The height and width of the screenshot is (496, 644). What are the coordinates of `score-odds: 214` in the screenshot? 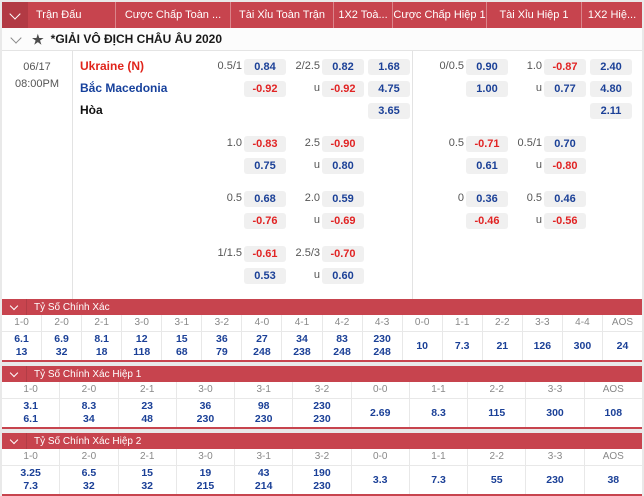 It's located at (263, 486).